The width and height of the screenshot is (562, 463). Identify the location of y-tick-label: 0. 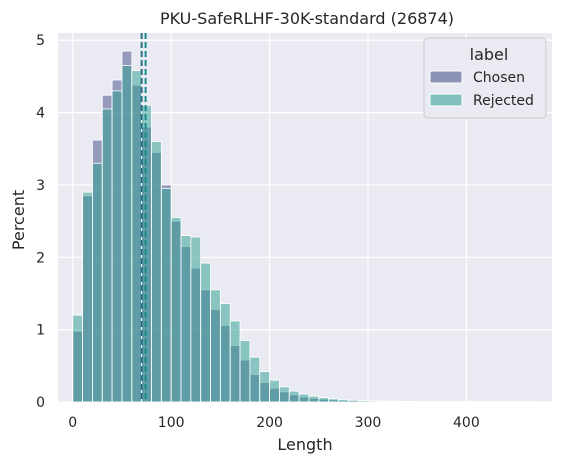
(40, 403).